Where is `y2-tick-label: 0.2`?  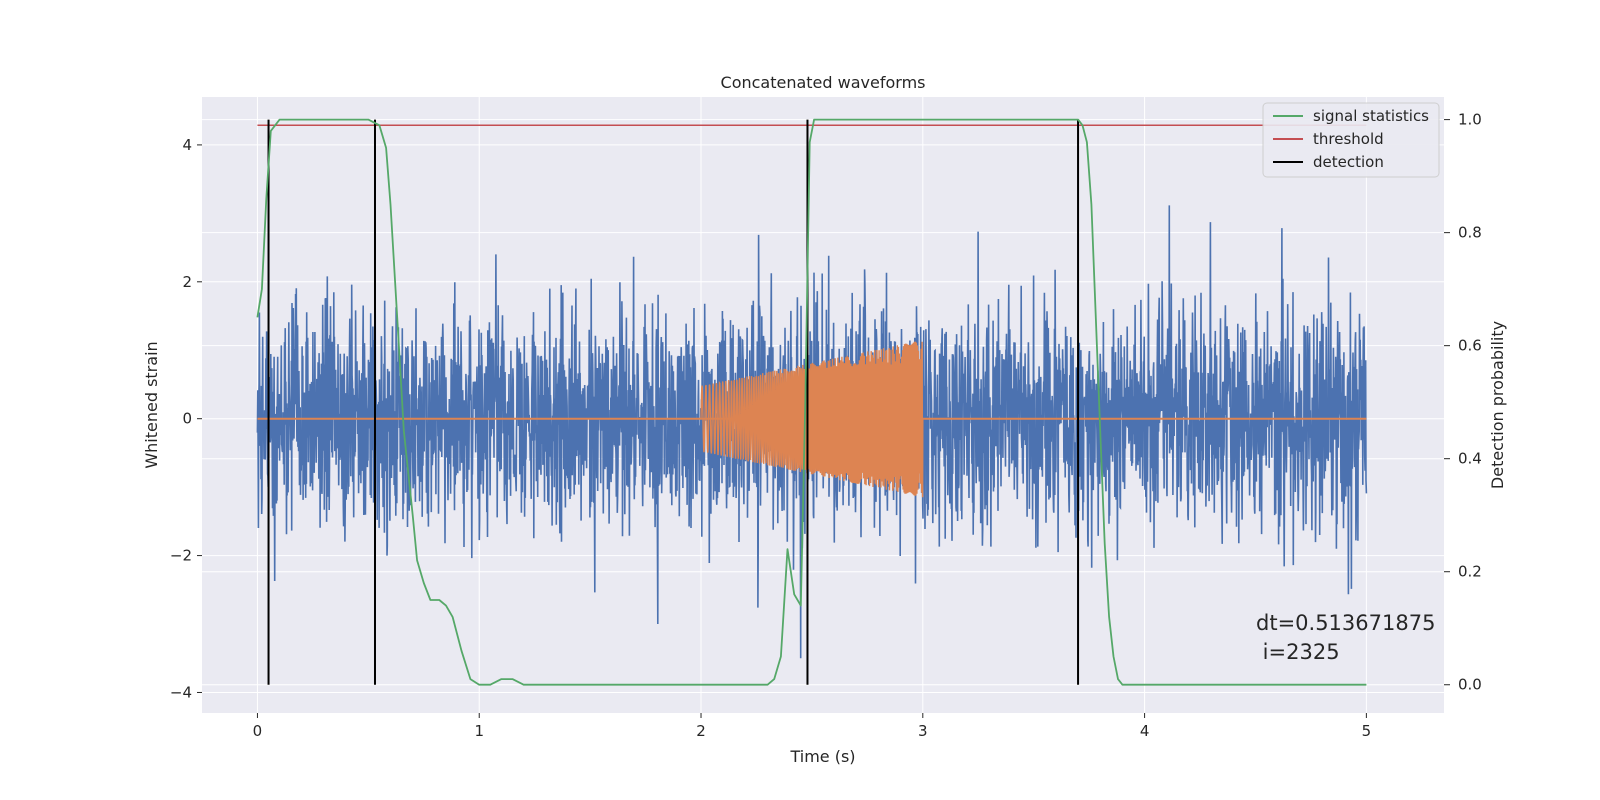
y2-tick-label: 0.2 is located at coordinates (1470, 572).